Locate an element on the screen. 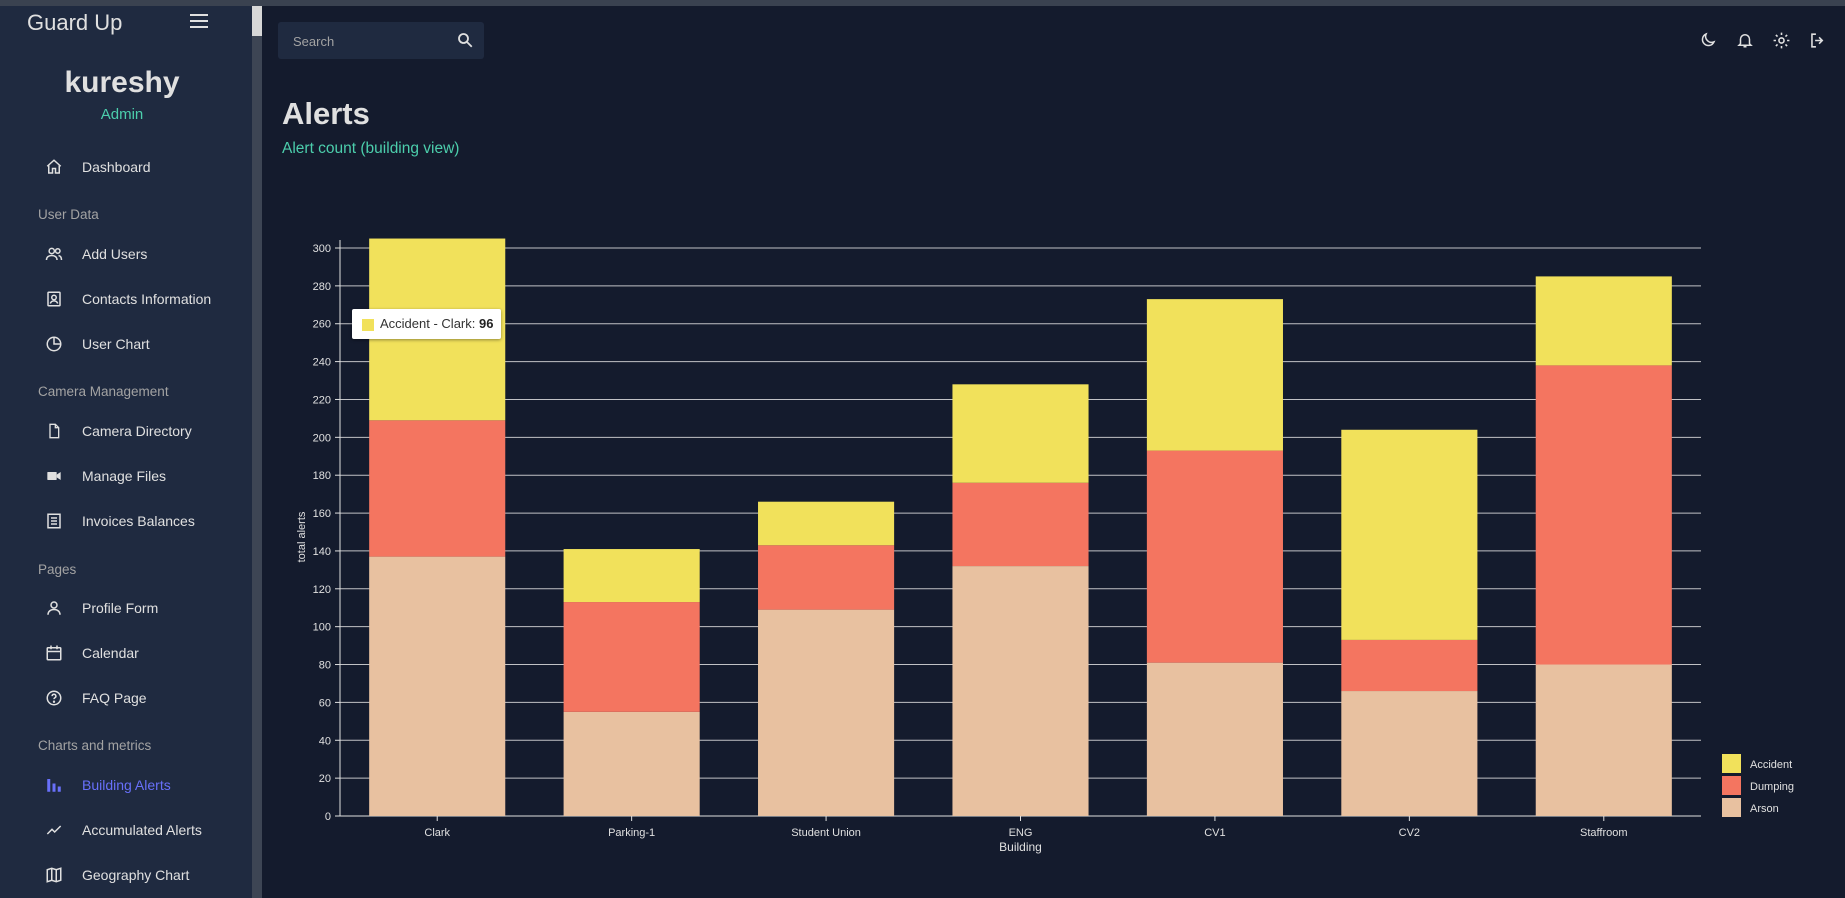 Image resolution: width=1845 pixels, height=898 pixels. sidebar-item-contacts: Contacts Information is located at coordinates (127, 299).